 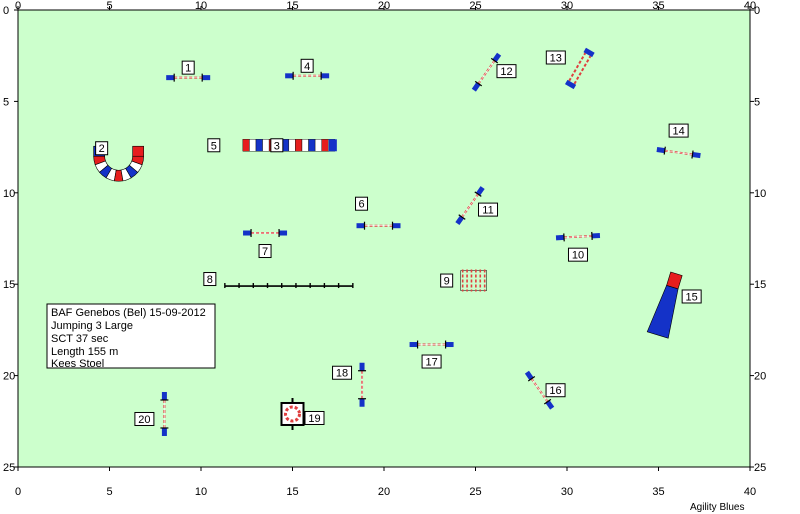 What do you see at coordinates (265, 244) in the screenshot?
I see `obstacle-7: 7` at bounding box center [265, 244].